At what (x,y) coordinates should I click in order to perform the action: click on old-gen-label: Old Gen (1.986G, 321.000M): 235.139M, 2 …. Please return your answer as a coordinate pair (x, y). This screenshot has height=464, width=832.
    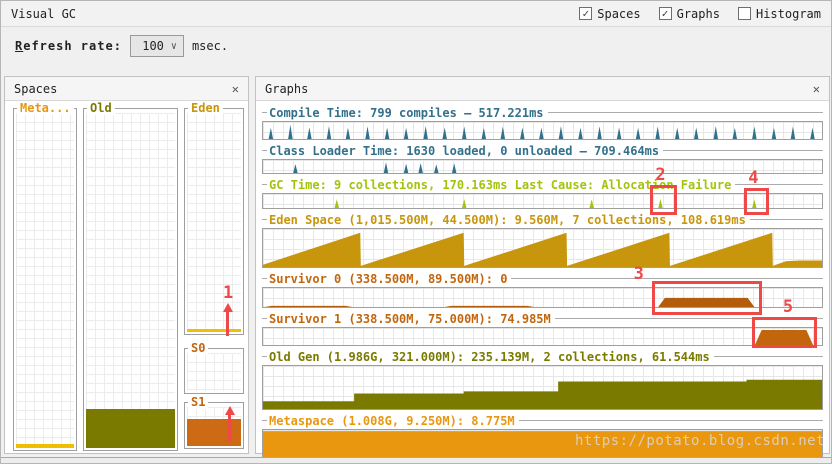
    Looking at the image, I should click on (489, 356).